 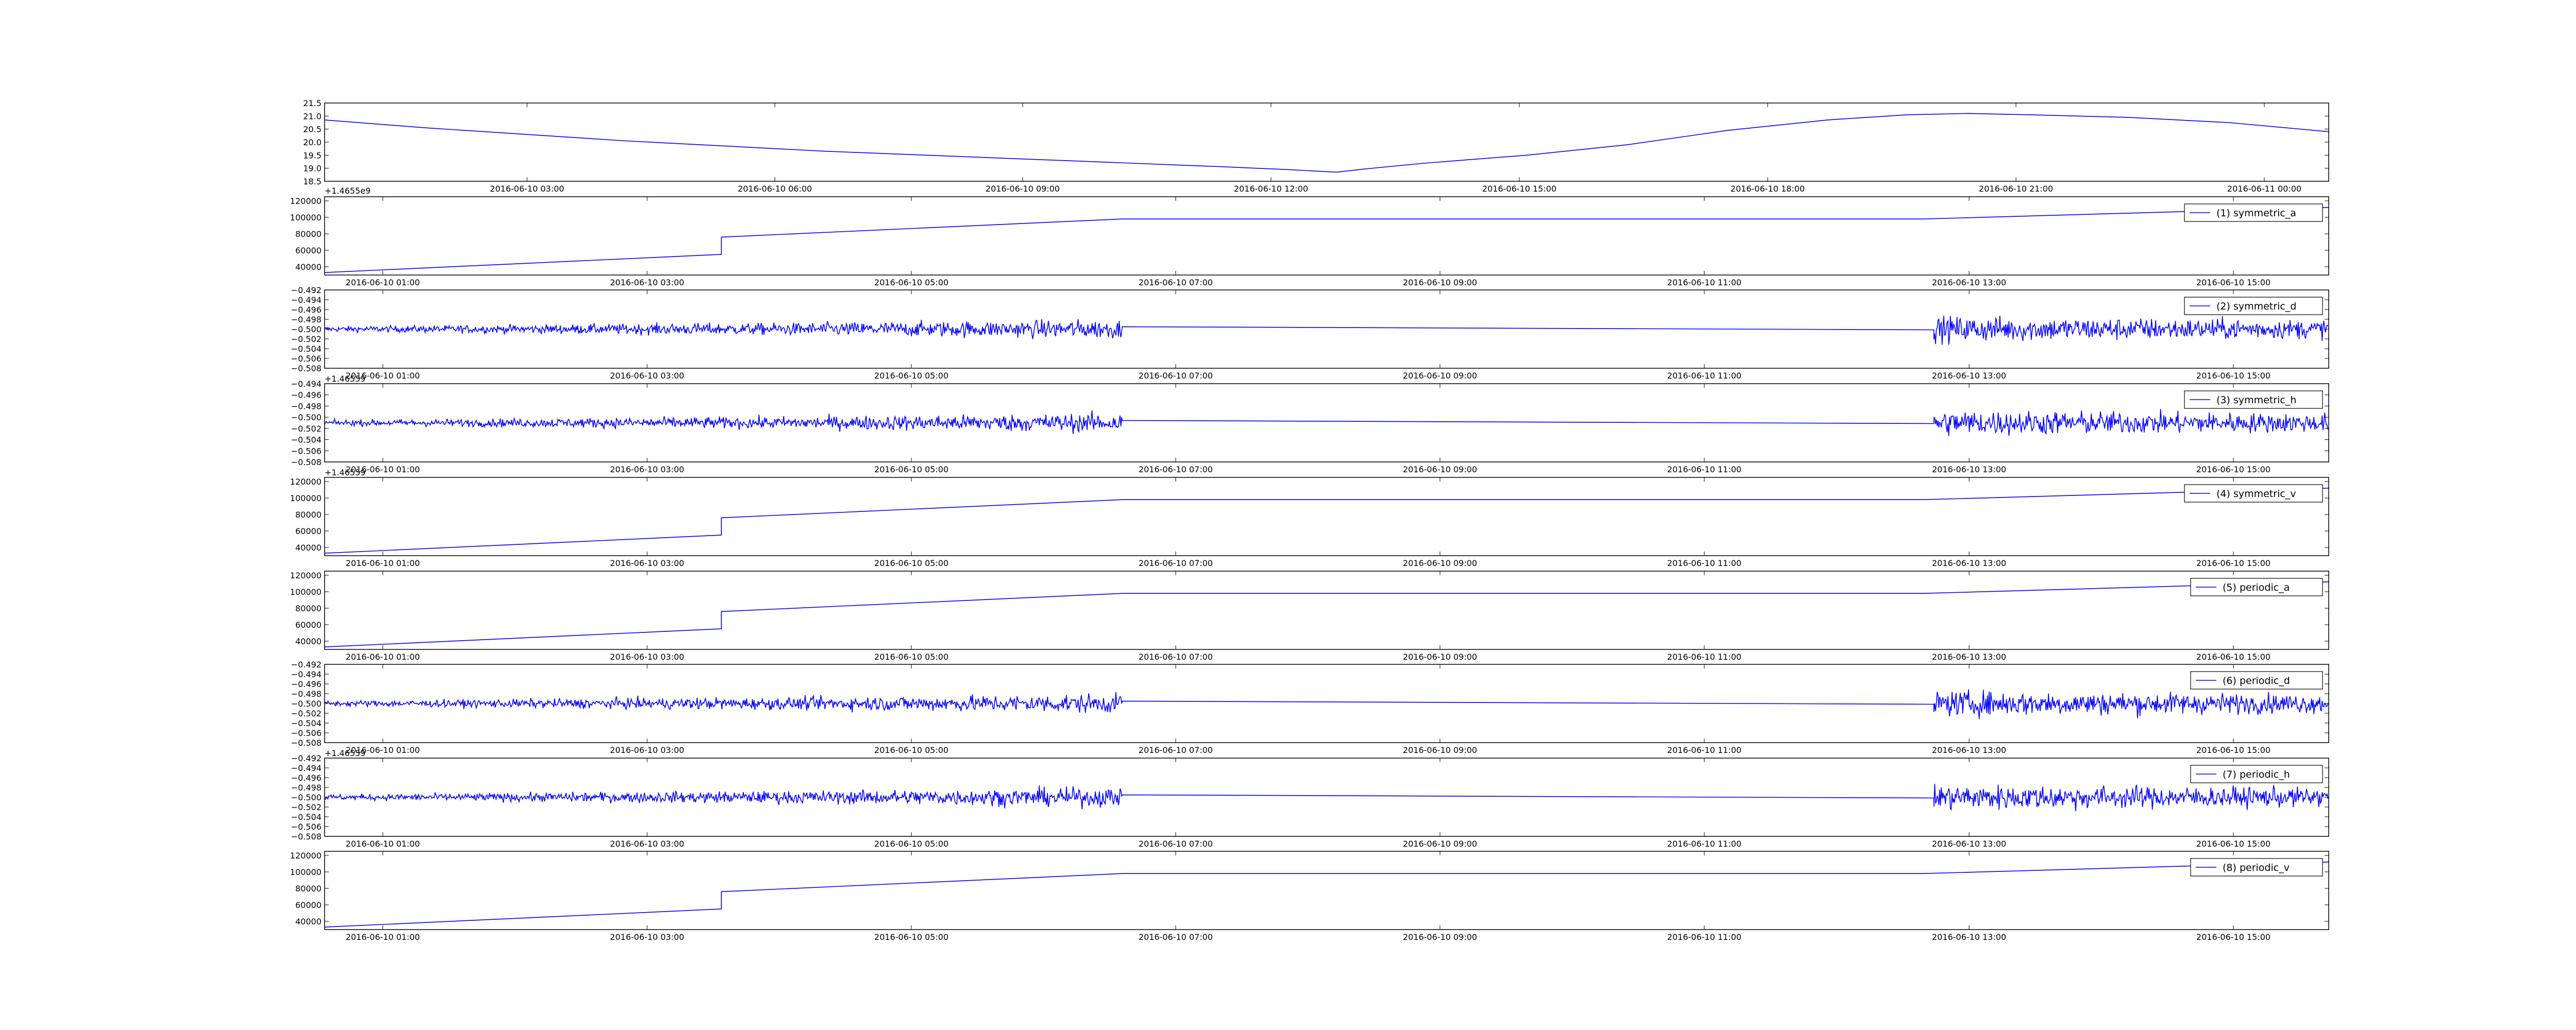 What do you see at coordinates (308, 642) in the screenshot?
I see `y-tick-label: 40000` at bounding box center [308, 642].